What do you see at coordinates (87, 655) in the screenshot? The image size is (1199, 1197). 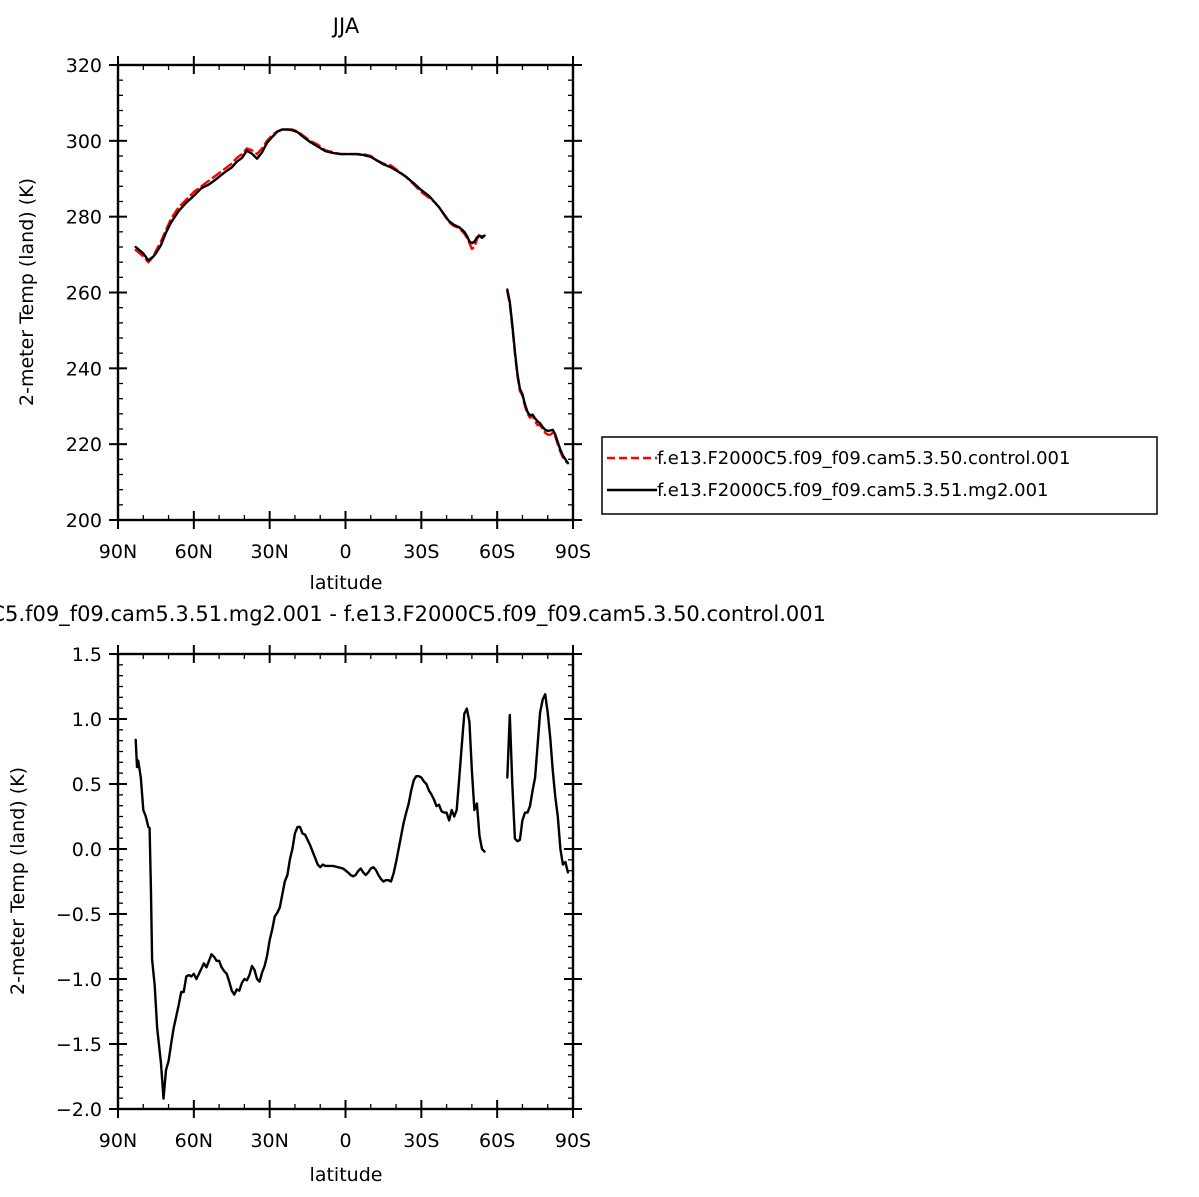 I see `y-tick-label: 1.5` at bounding box center [87, 655].